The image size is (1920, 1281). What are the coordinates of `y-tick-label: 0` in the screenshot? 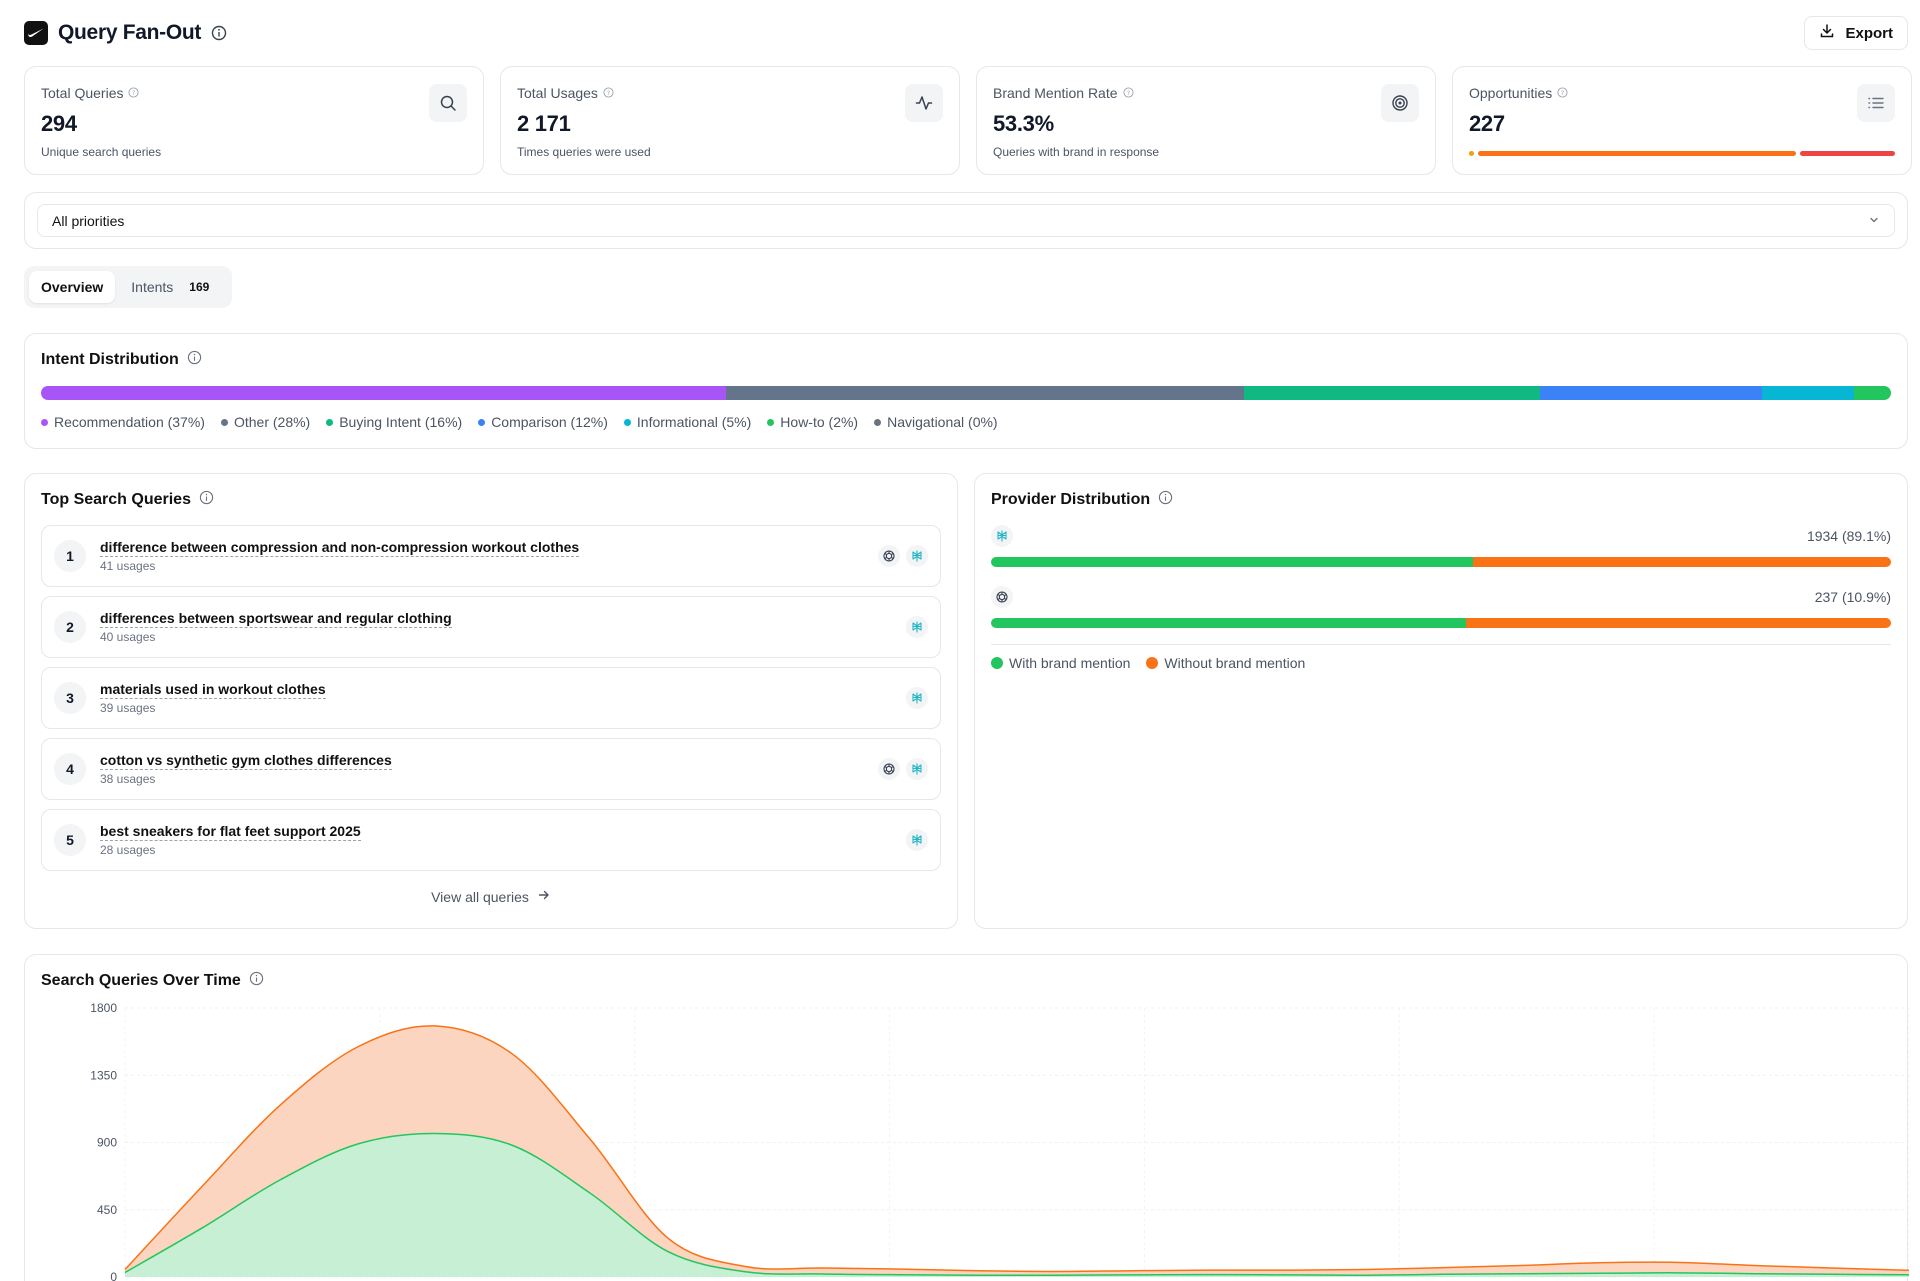 It's located at (113, 1275).